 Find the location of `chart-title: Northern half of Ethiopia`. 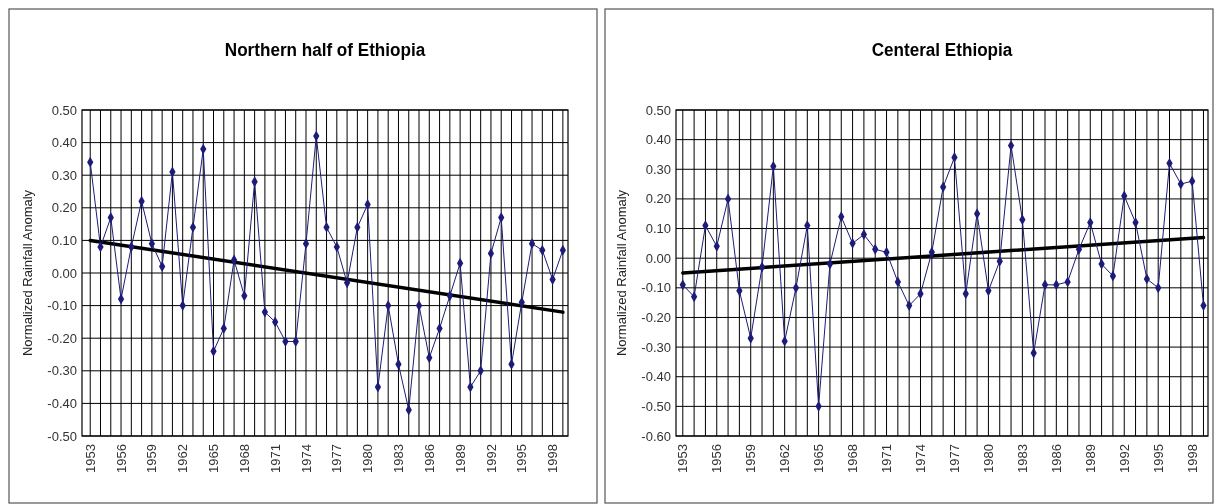

chart-title: Northern half of Ethiopia is located at coordinates (325, 50).